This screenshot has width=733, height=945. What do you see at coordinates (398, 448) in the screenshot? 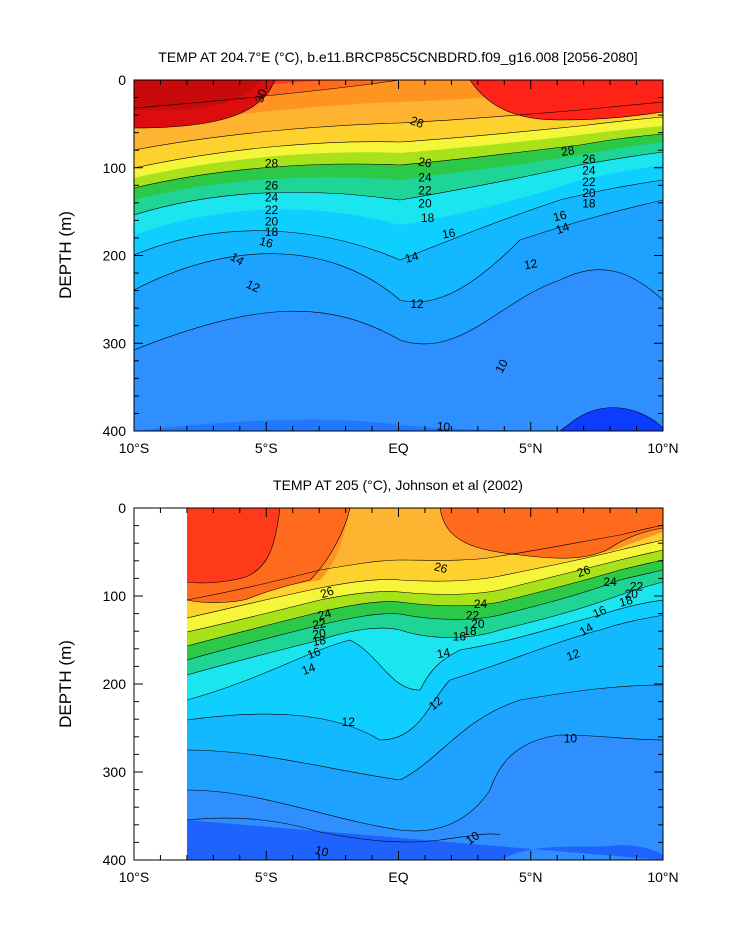
I see `x-tick-label: EQ` at bounding box center [398, 448].